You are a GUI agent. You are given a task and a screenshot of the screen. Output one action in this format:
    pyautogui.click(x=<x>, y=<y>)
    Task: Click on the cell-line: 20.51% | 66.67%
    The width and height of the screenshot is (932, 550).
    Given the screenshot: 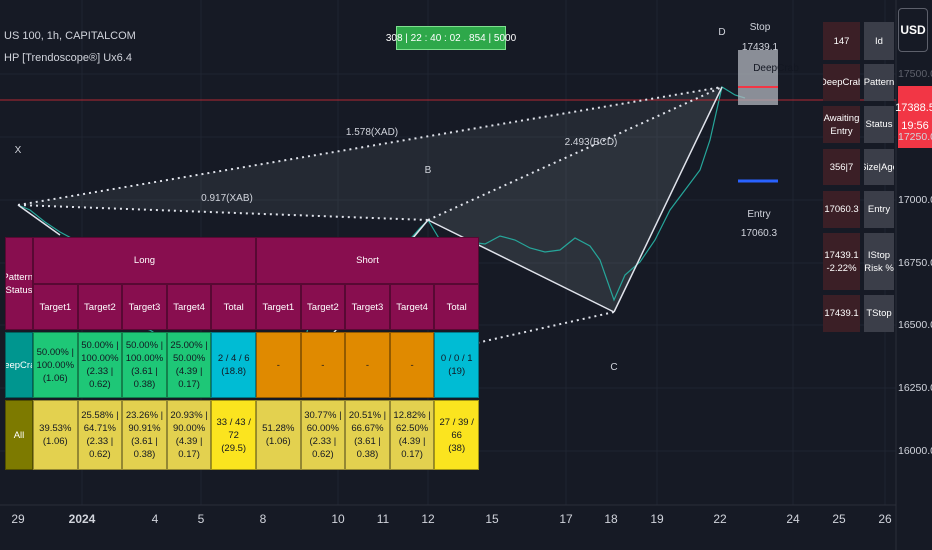 What is the action you would take?
    pyautogui.click(x=367, y=422)
    